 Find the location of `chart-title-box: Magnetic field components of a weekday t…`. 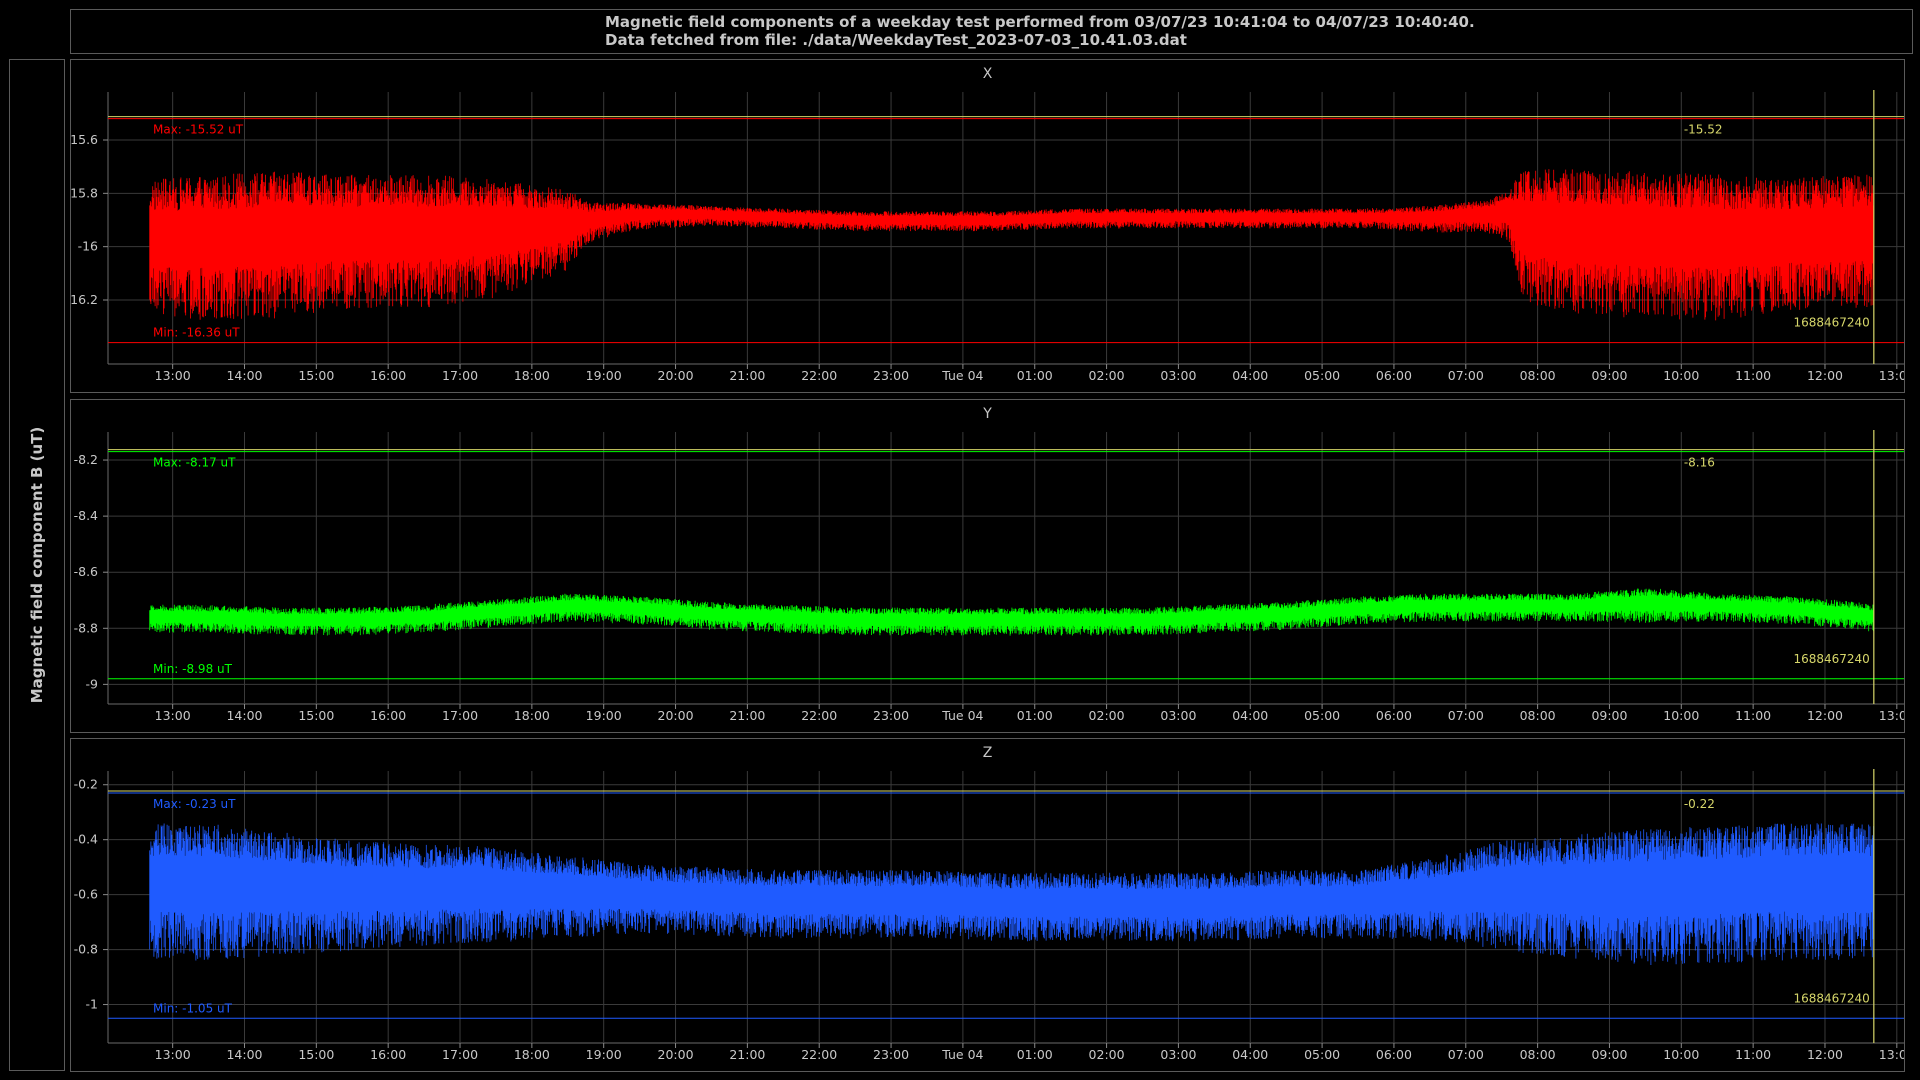

chart-title-box: Magnetic field components of a weekday t… is located at coordinates (991, 31).